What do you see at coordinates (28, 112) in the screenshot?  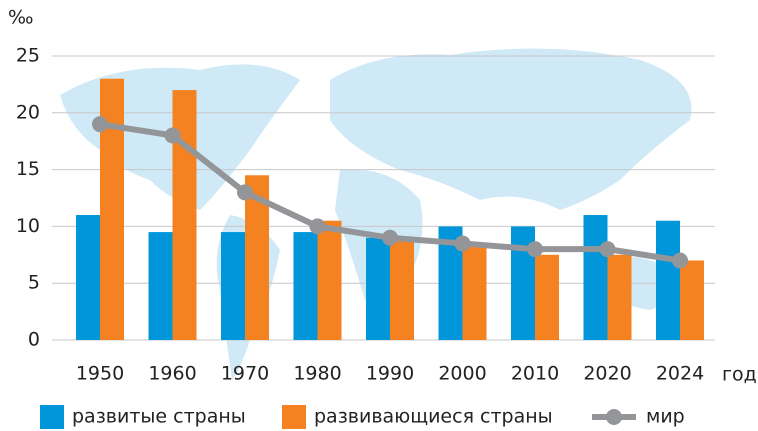 I see `y-tick-label: 20` at bounding box center [28, 112].